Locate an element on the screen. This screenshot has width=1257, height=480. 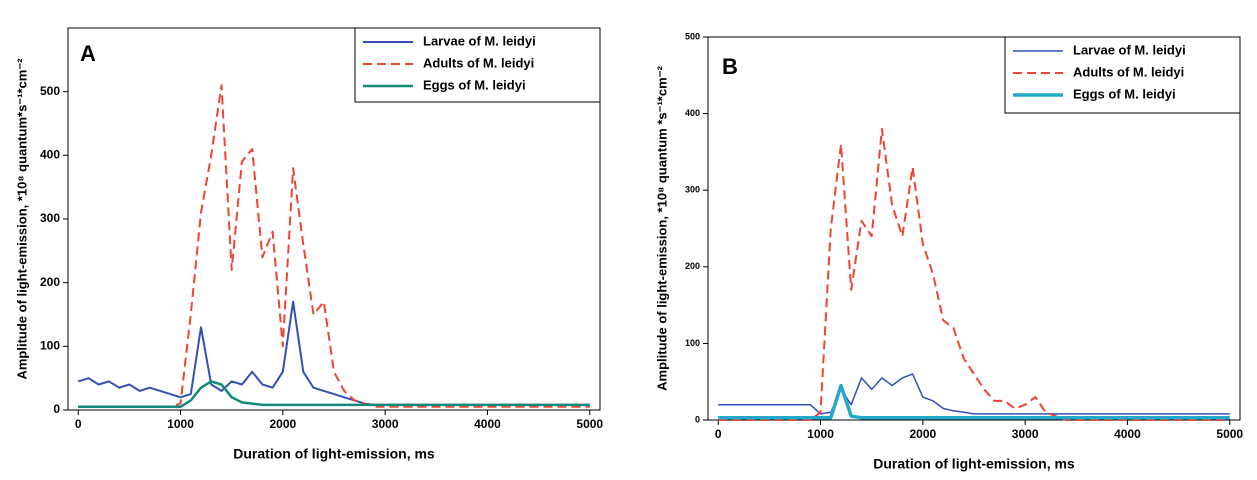
legend-box is located at coordinates (1122, 75).